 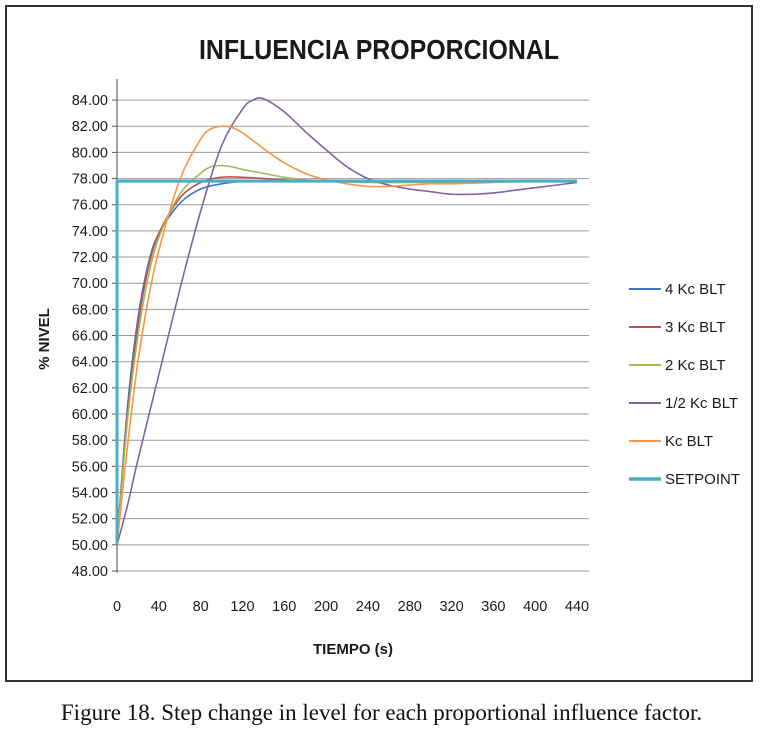 I want to click on x-tick-label: 40, so click(x=159, y=607).